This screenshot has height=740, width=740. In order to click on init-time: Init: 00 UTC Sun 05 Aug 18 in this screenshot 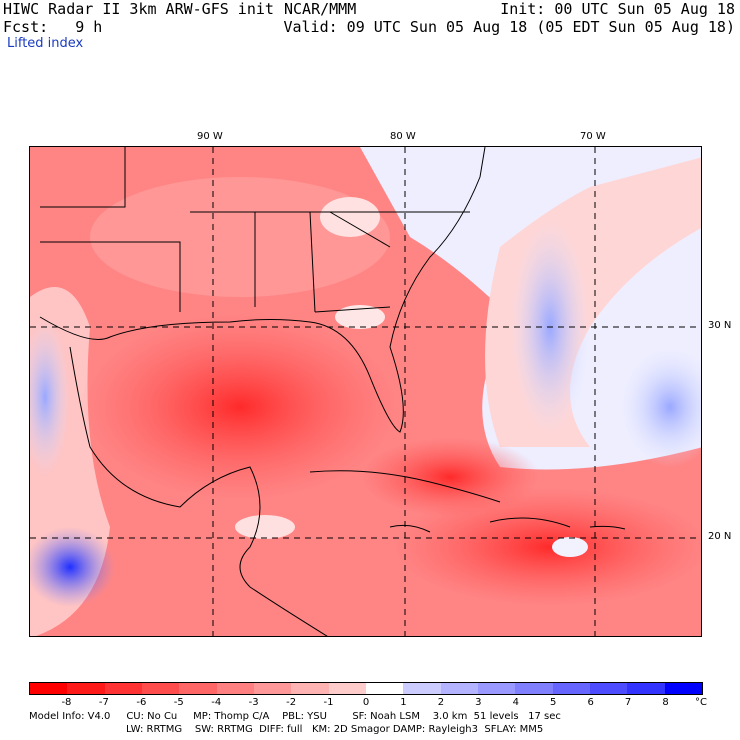, I will do `click(617, 9)`.